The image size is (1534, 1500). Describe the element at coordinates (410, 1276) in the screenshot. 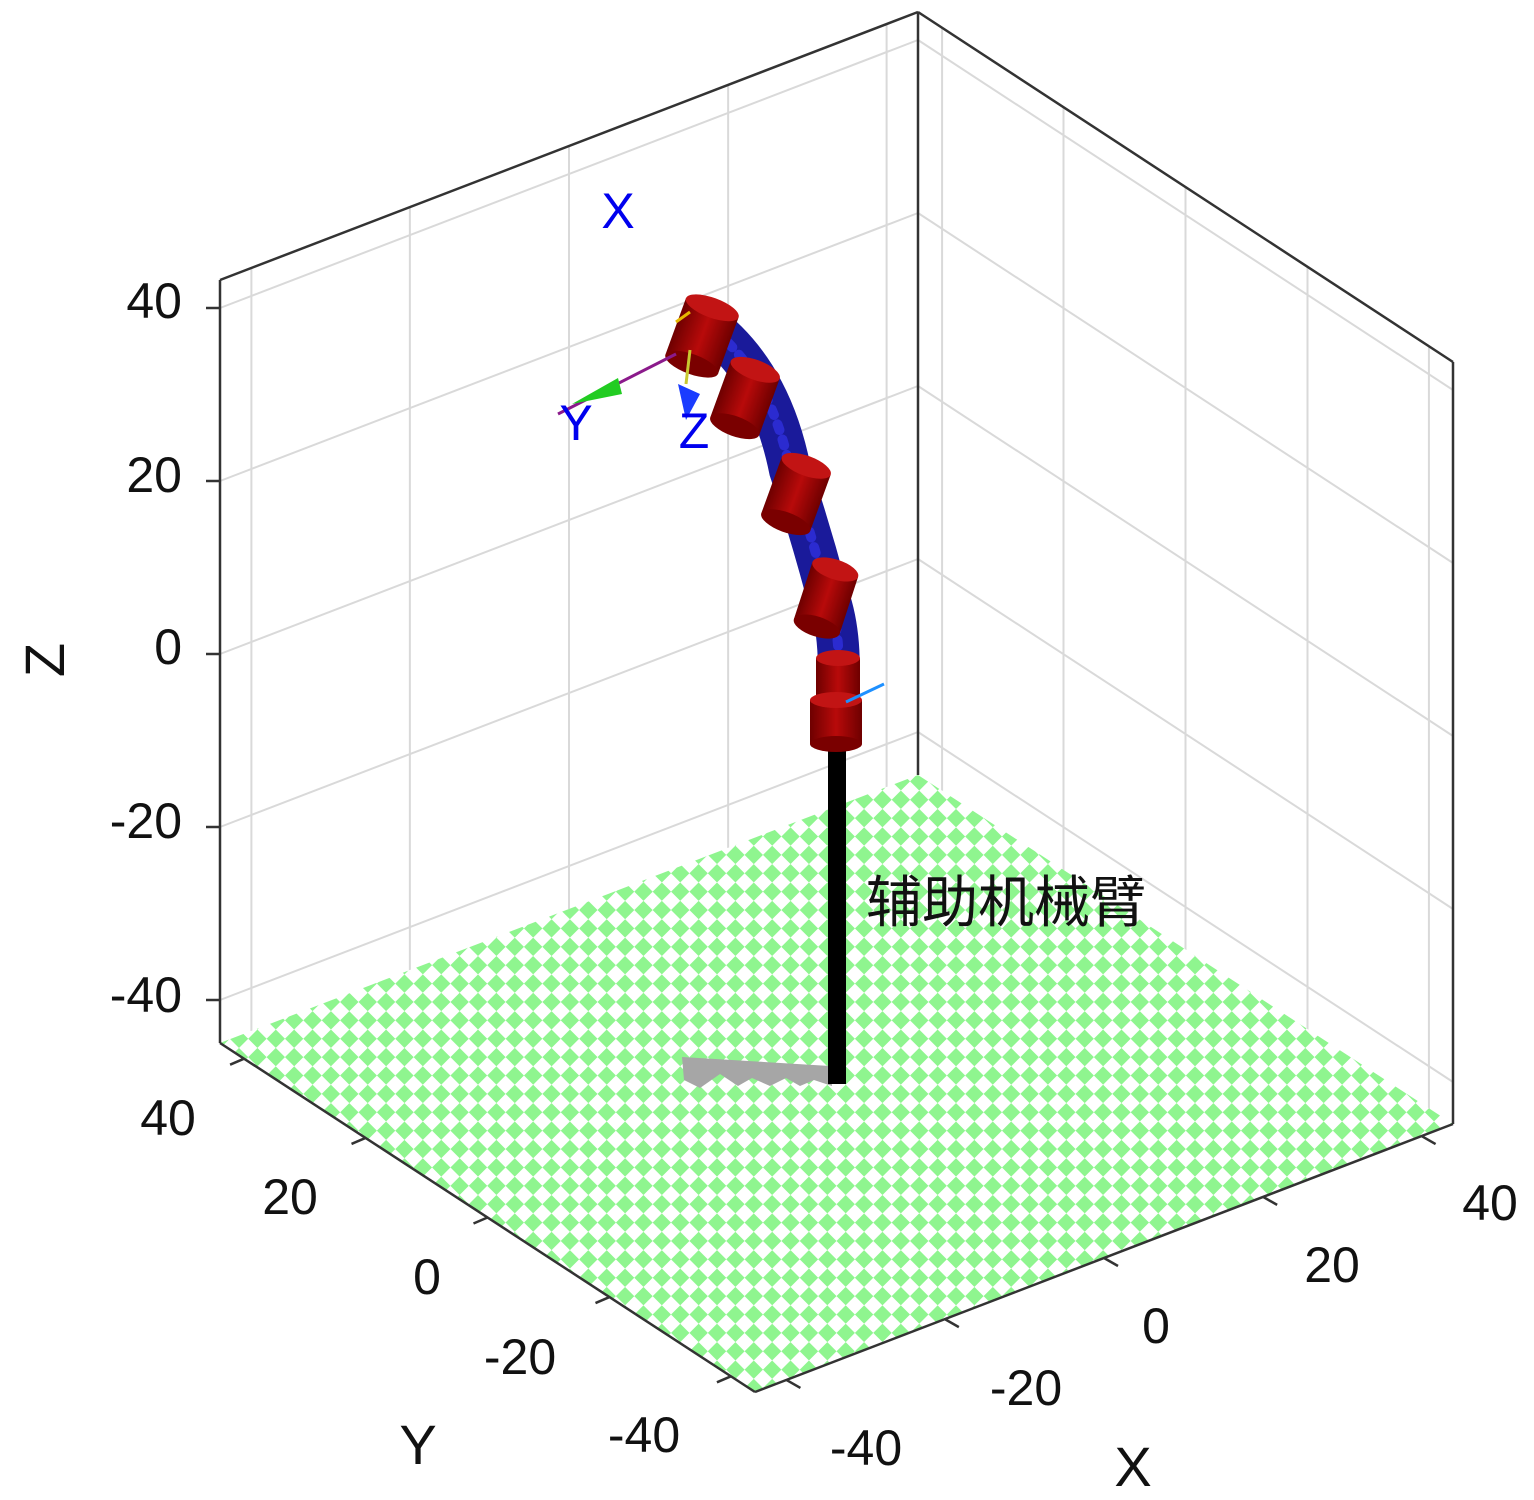

I see `y-tick-labels: 40 20 0 -20 -40` at that location.